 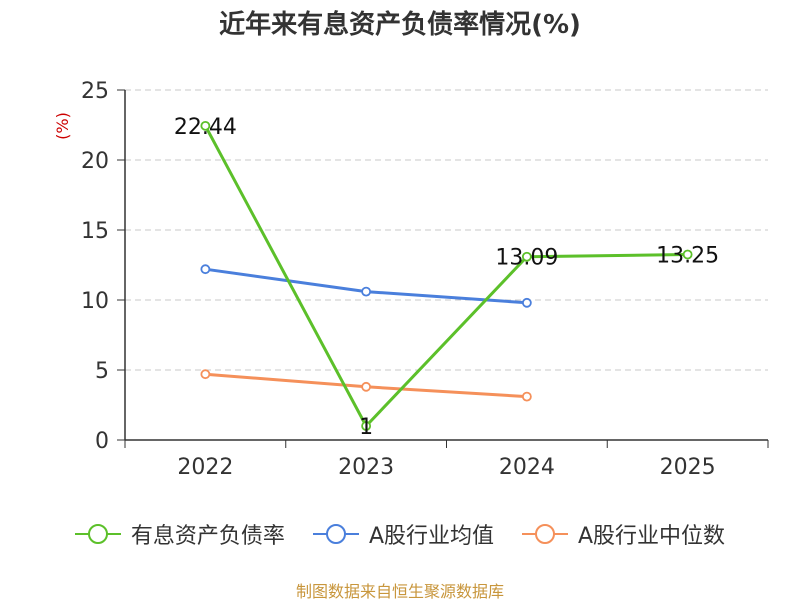 What do you see at coordinates (652, 536) in the screenshot?
I see `legend-label: A股行业中位数` at bounding box center [652, 536].